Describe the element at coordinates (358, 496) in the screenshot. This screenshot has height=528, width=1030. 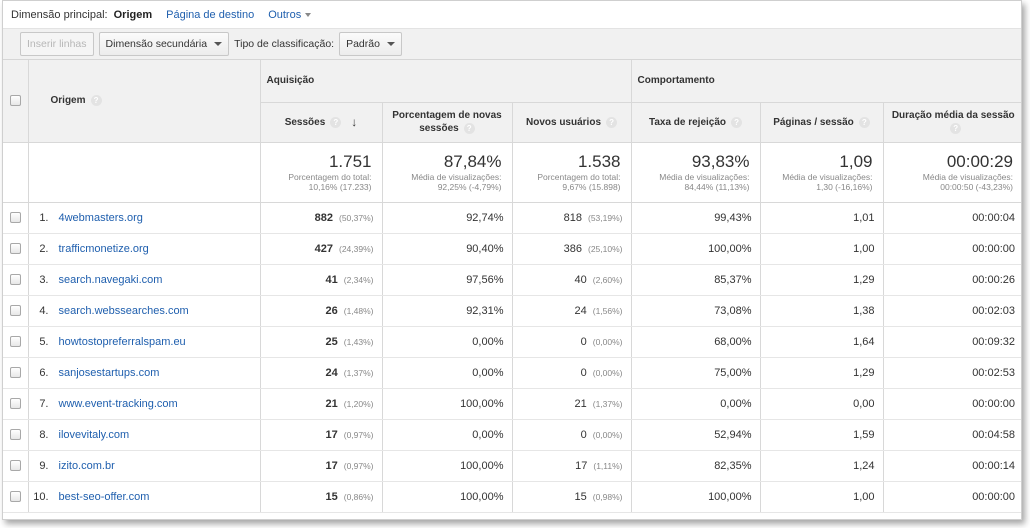
I see `sessions-percent: (0,86%)` at that location.